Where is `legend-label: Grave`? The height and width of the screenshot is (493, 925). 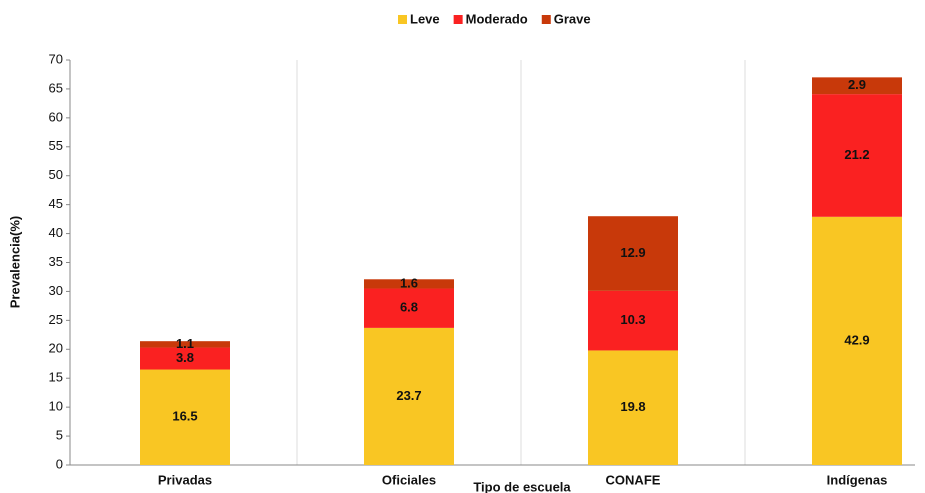
legend-label: Grave is located at coordinates (572, 18).